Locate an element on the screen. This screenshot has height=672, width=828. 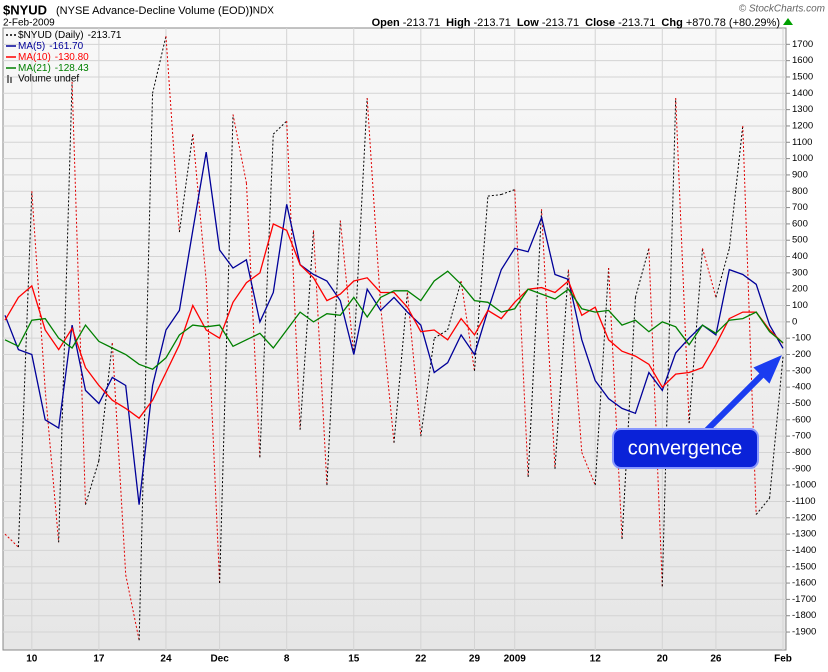
legend-entry: MA(10) -130.80 is located at coordinates (53, 57).